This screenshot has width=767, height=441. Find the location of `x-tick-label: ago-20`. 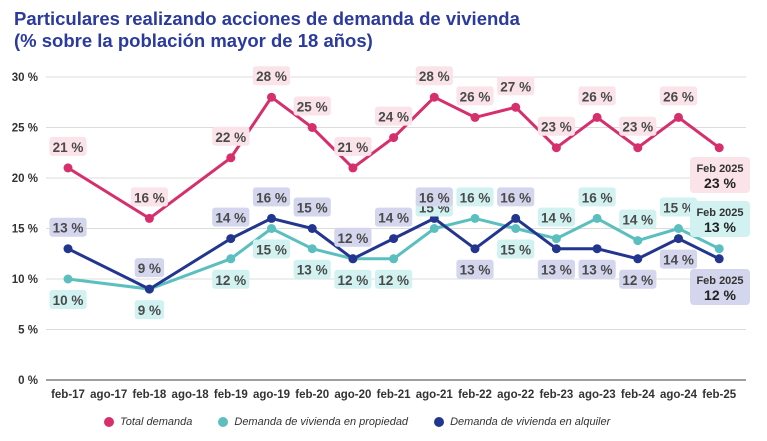

x-tick-label: ago-20 is located at coordinates (352, 395).